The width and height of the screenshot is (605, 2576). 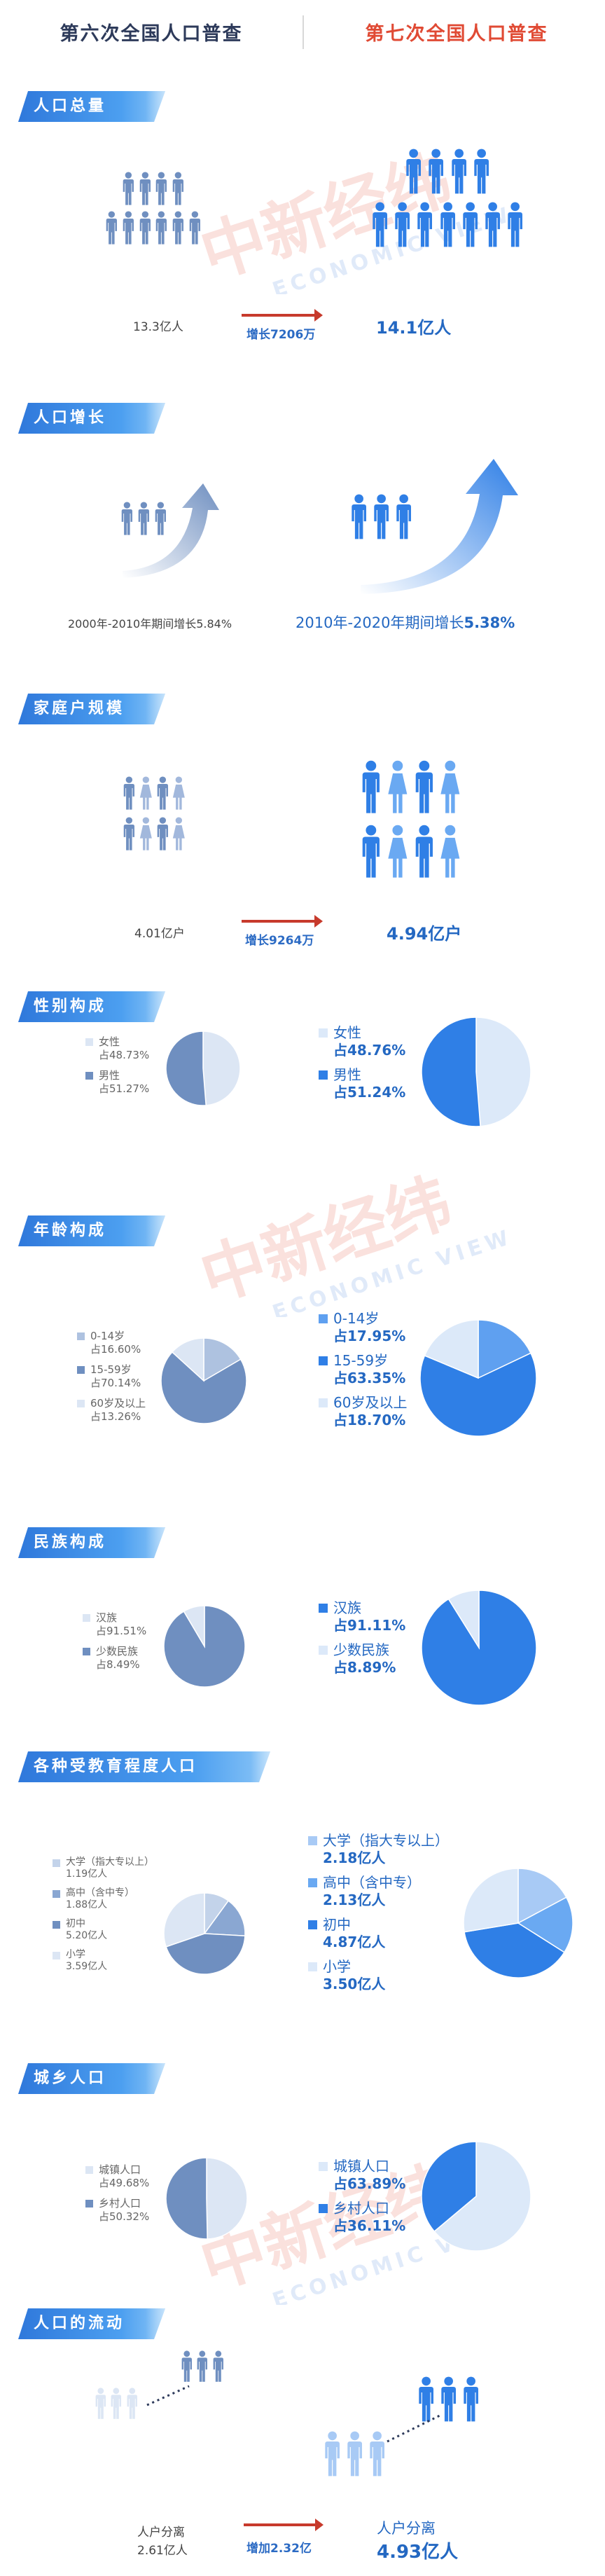 What do you see at coordinates (369, 1420) in the screenshot?
I see `legend-value: 占18.70%` at bounding box center [369, 1420].